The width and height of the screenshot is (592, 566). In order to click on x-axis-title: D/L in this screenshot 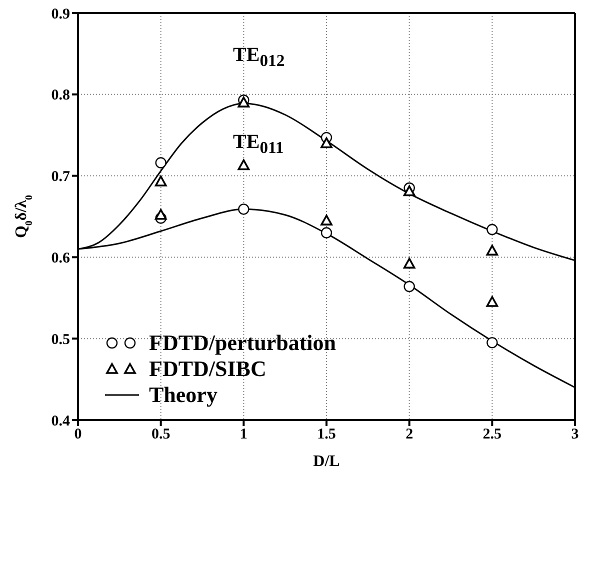, I will do `click(326, 461)`.